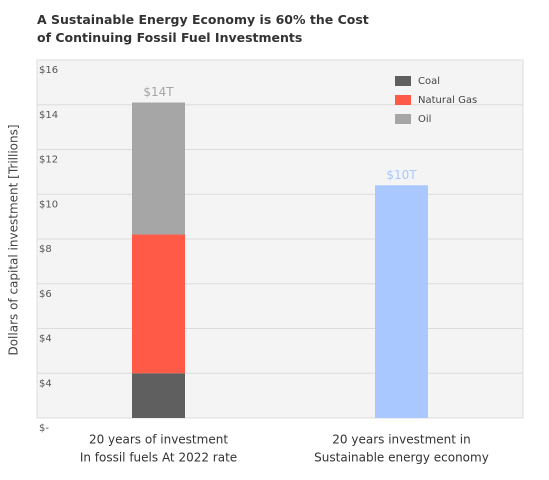 This screenshot has height=480, width=549. Describe the element at coordinates (158, 458) in the screenshot. I see `x-tick-label: In fossil fuels At 2022 rate` at that location.